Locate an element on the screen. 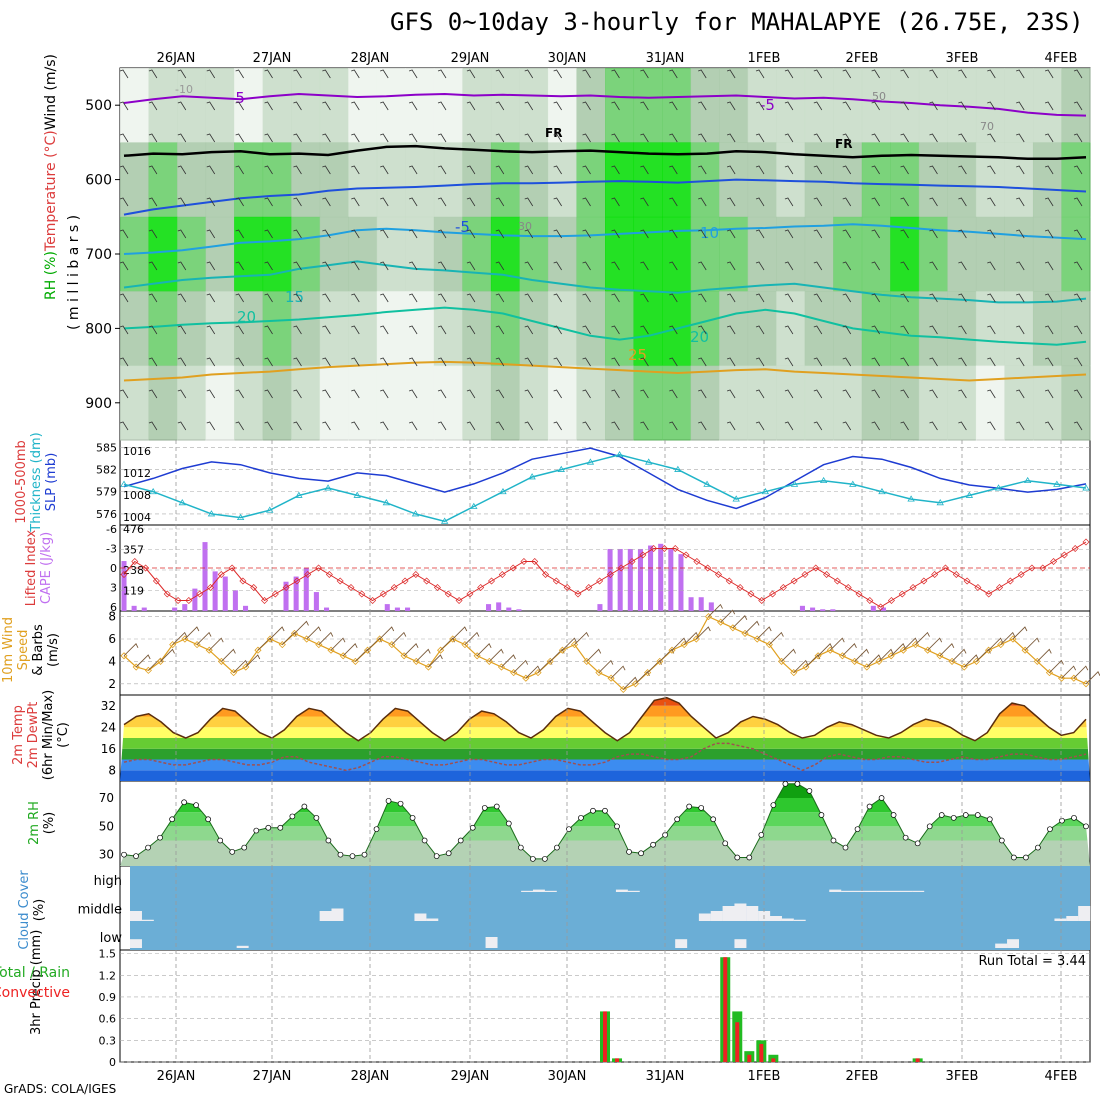 The height and width of the screenshot is (1100, 1100). temp-band is located at coordinates (605, 722).